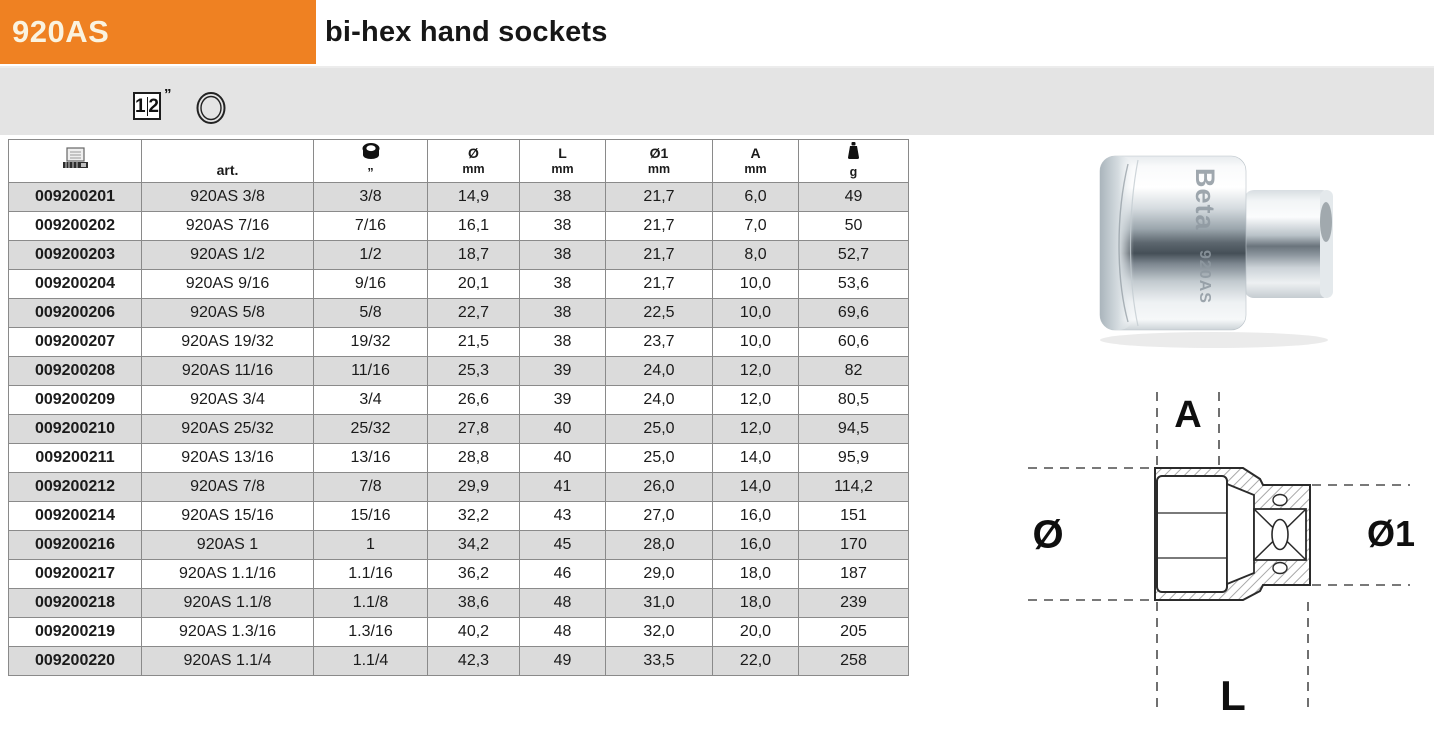 This screenshot has width=1434, height=731. I want to click on cell-a: 16,0, so click(755, 545).